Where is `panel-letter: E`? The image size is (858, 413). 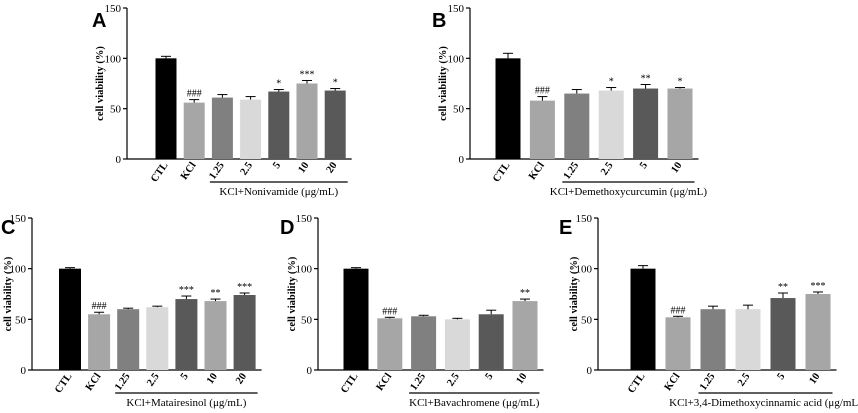
panel-letter: E is located at coordinates (565, 228).